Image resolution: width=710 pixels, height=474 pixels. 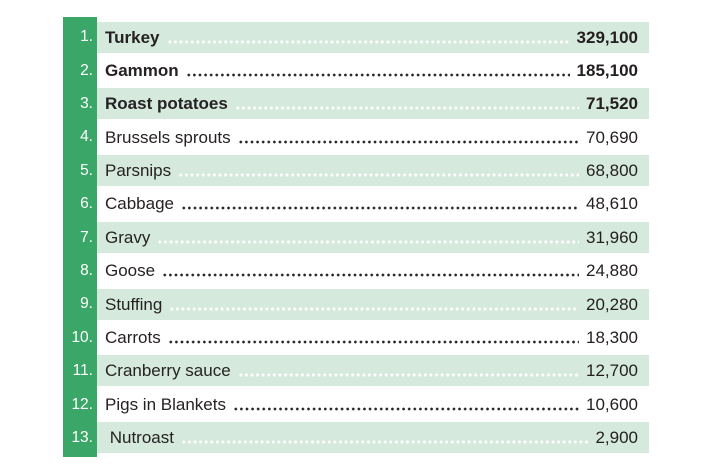 I want to click on table-row: 1. Turkey 329,100, so click(x=356, y=37).